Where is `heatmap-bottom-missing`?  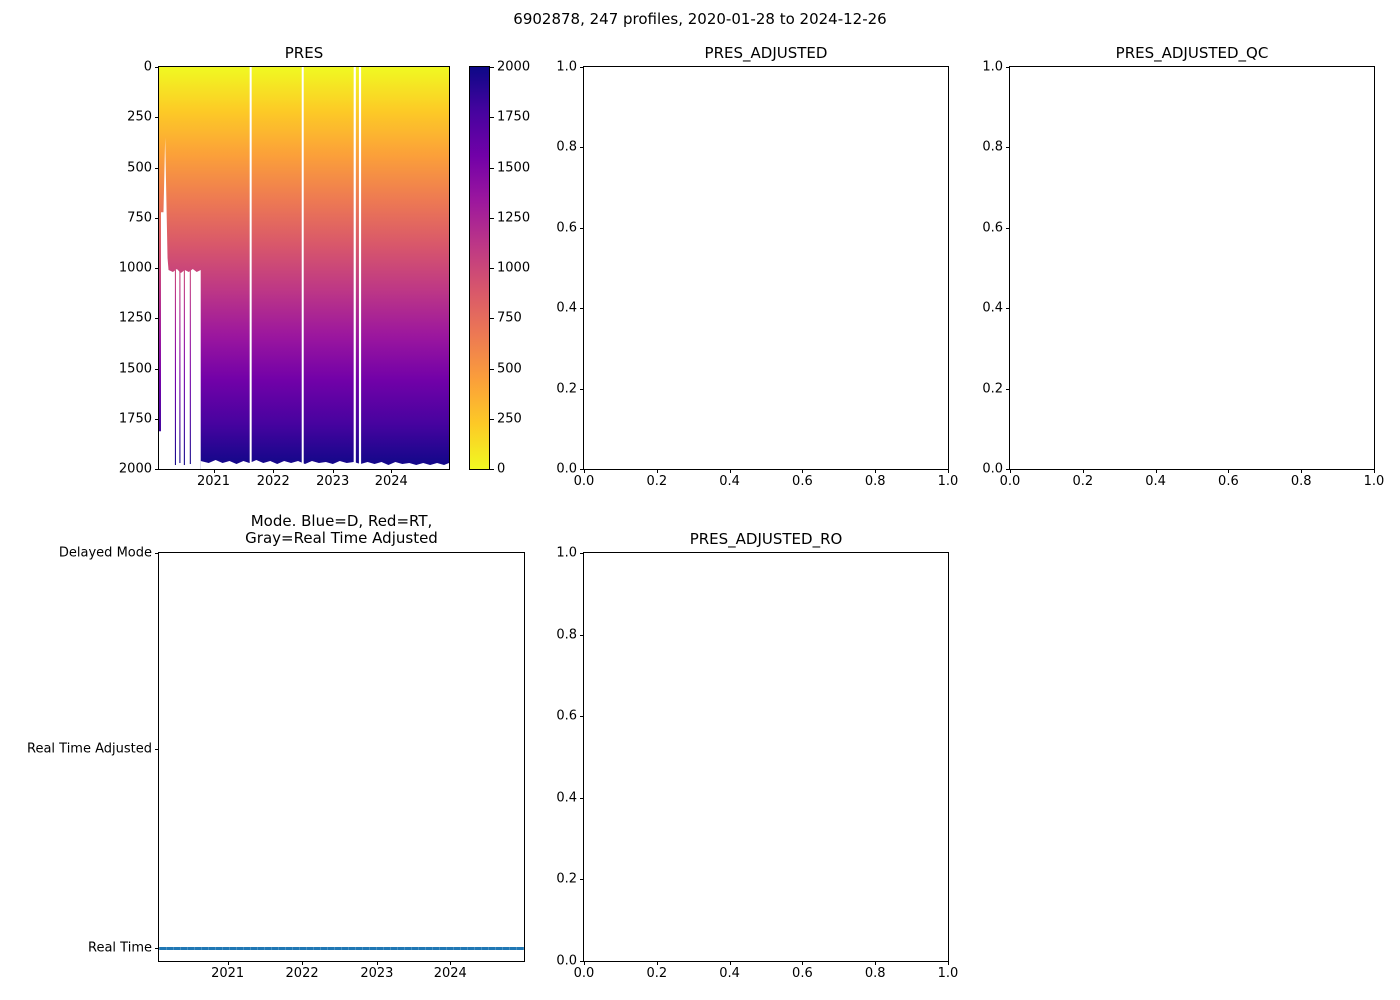
heatmap-bottom-missing is located at coordinates (324, 464).